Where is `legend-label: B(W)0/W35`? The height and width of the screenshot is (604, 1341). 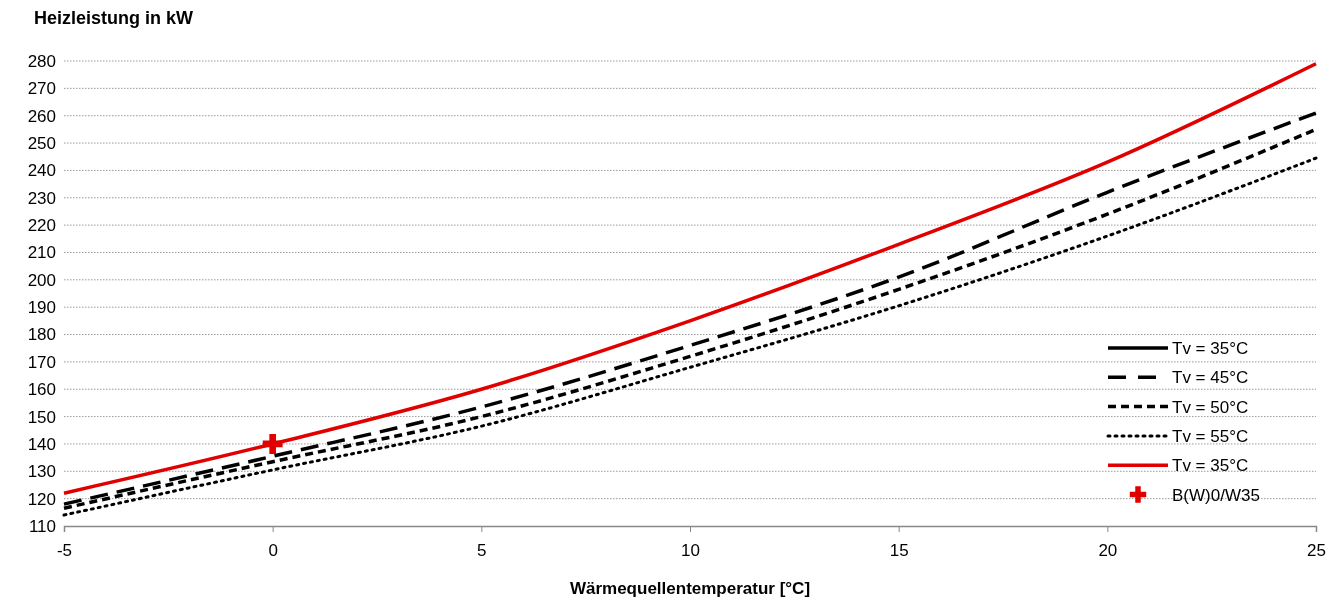 legend-label: B(W)0/W35 is located at coordinates (1216, 495).